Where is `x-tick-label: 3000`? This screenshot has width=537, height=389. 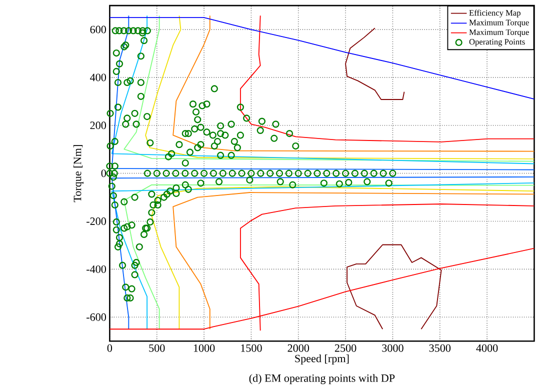 x-tick-label: 3000 is located at coordinates (393, 348).